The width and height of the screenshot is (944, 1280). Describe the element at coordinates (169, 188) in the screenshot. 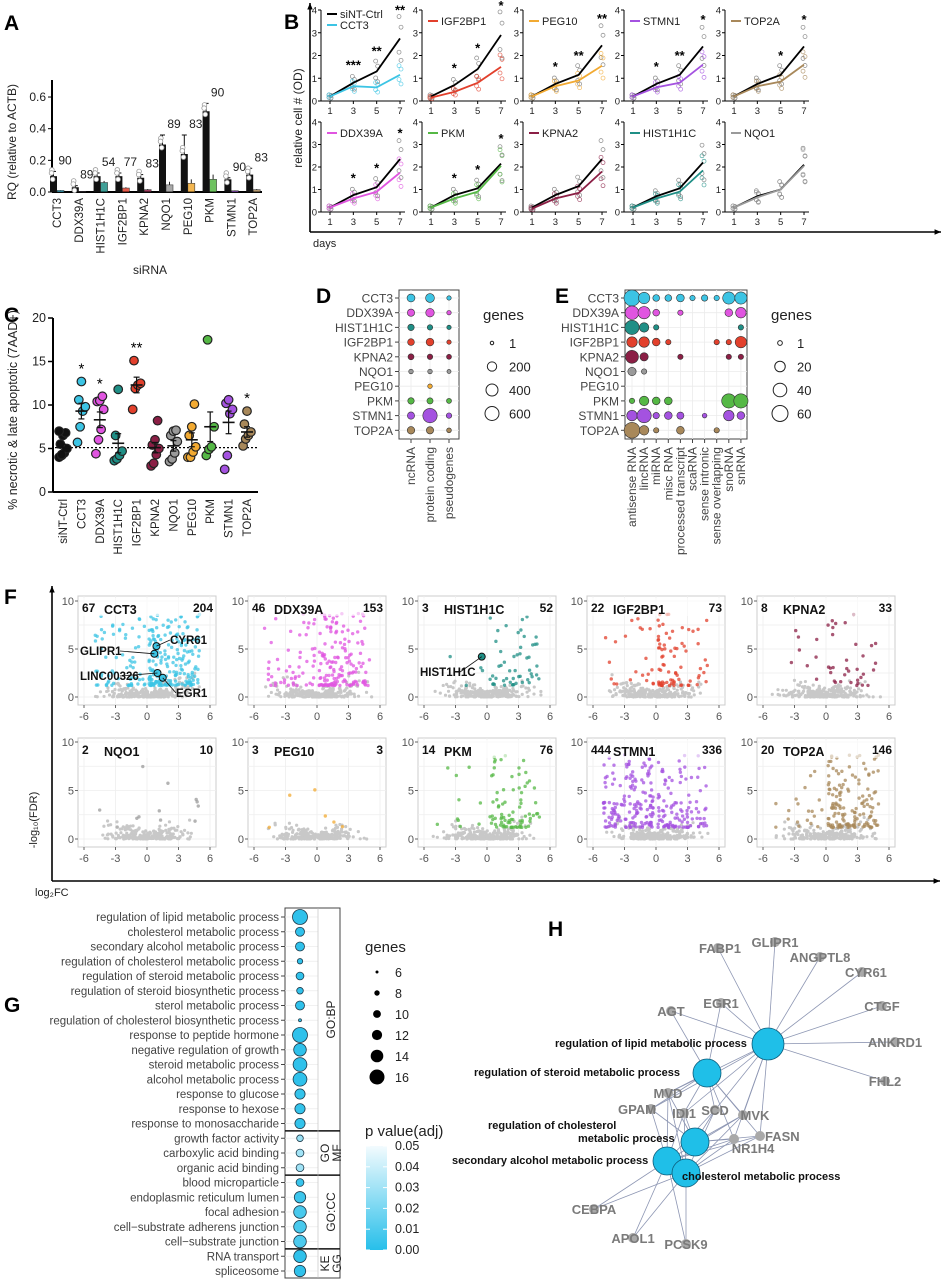

I see `a-bar-knockdown` at that location.